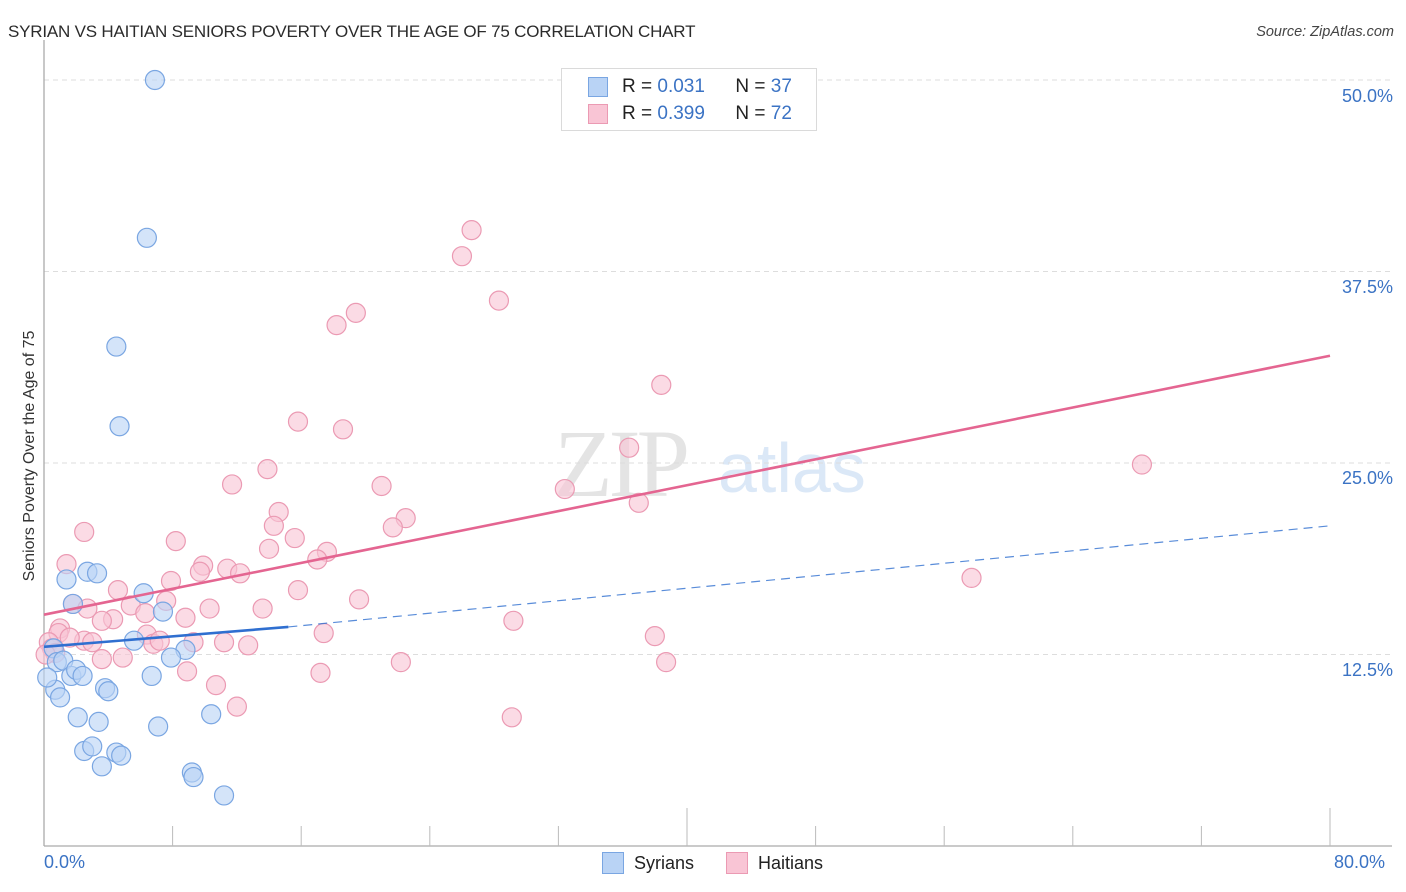  Describe the element at coordinates (1367, 670) in the screenshot. I see `y-tick-12-5: 12.5%` at that location.